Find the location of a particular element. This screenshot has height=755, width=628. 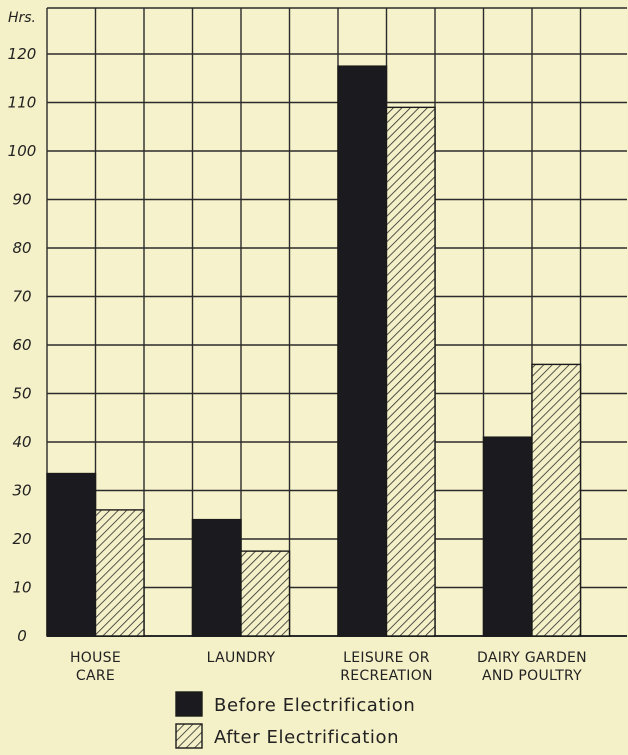

y-tick-label: 60 is located at coordinates (21, 345).